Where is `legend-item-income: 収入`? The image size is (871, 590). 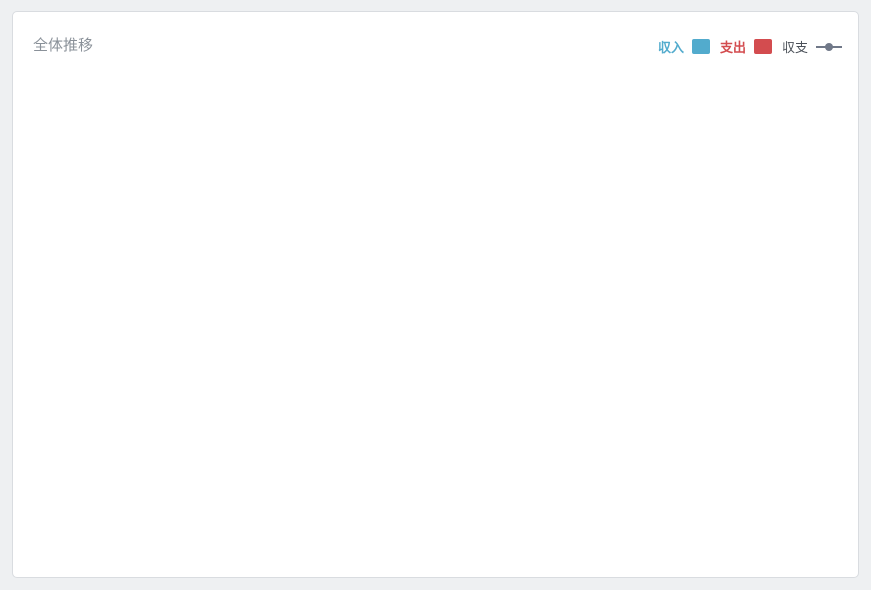
legend-item-income: 収入 is located at coordinates (684, 46).